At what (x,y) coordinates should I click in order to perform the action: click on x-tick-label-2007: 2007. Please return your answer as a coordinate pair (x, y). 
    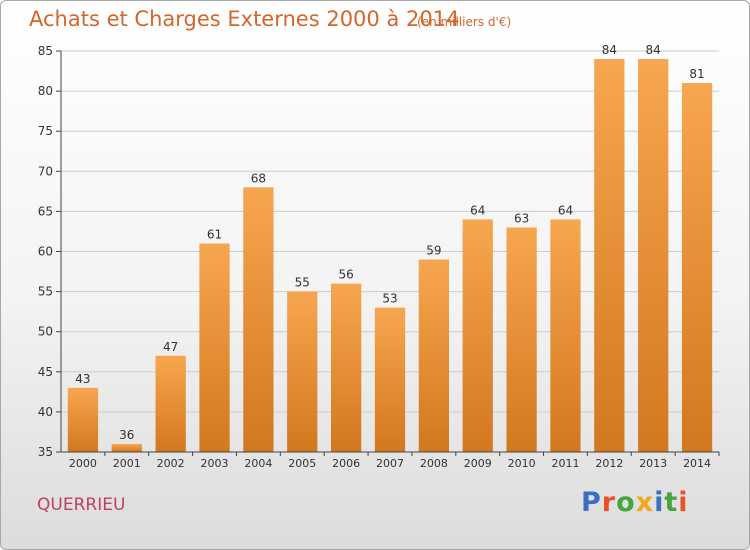
    Looking at the image, I should click on (390, 463).